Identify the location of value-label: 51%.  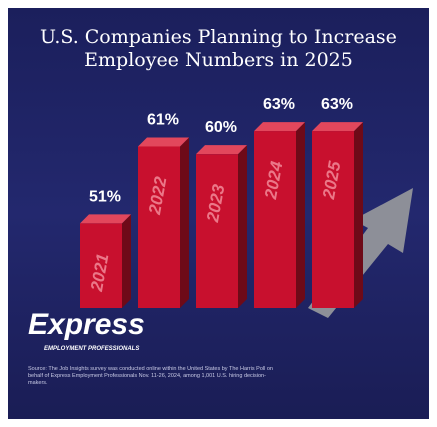
(105, 196).